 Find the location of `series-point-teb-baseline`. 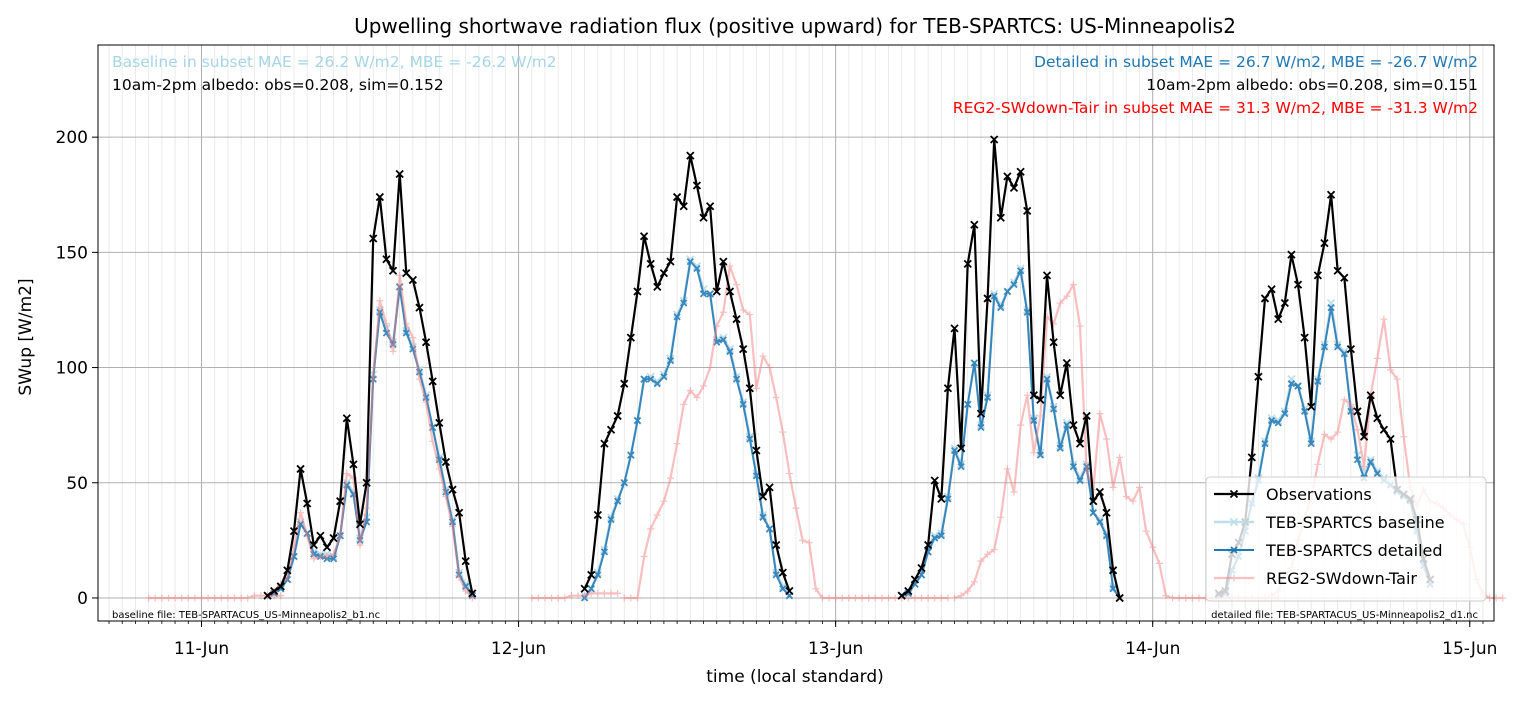

series-point-teb-baseline is located at coordinates (657, 381).